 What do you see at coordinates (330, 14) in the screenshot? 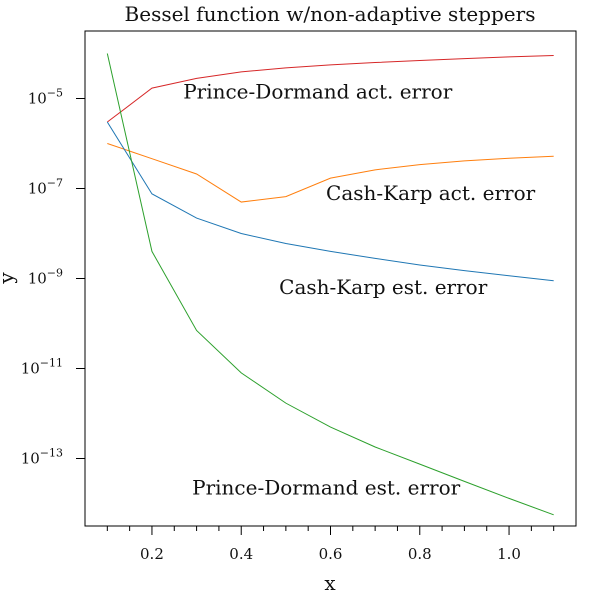
I see `chart-title: Bessel function w/non-adaptive steppers` at bounding box center [330, 14].